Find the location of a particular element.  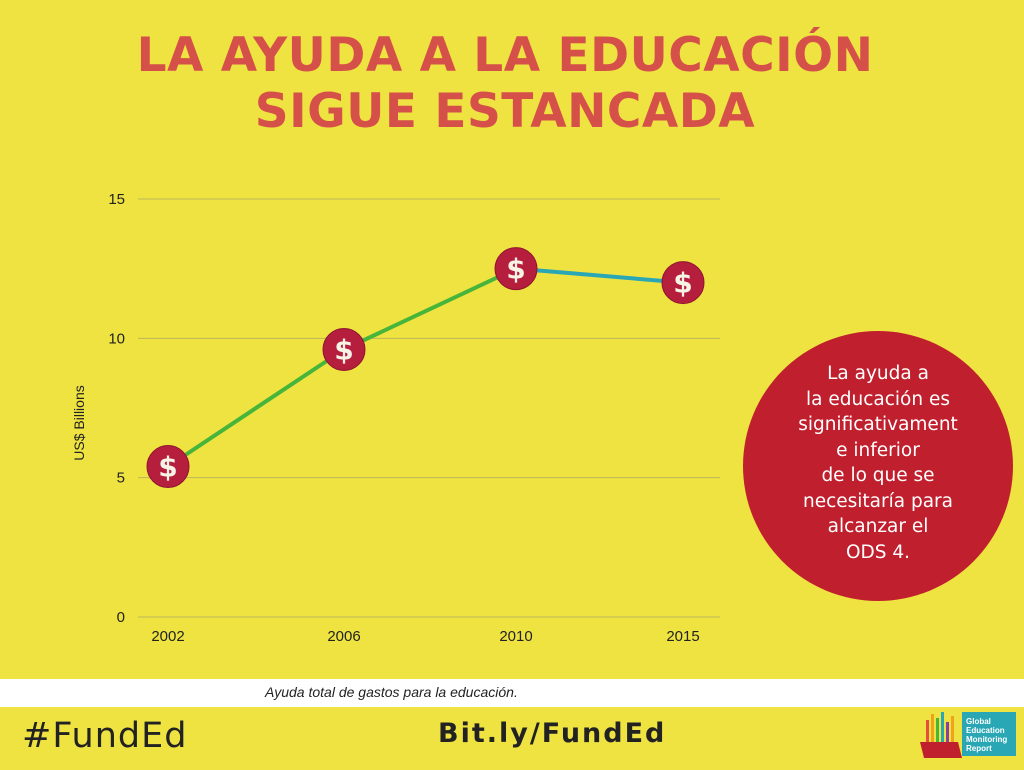

chart-caption: Ayuda total de gastos para la educación. is located at coordinates (391, 692).